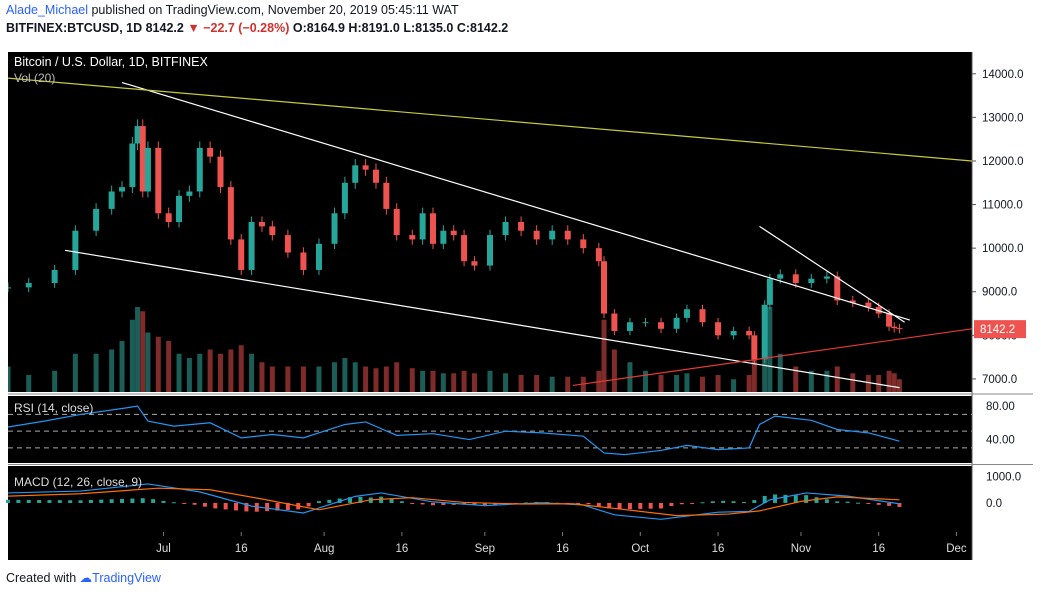  I want to click on trend-line, so click(490, 119).